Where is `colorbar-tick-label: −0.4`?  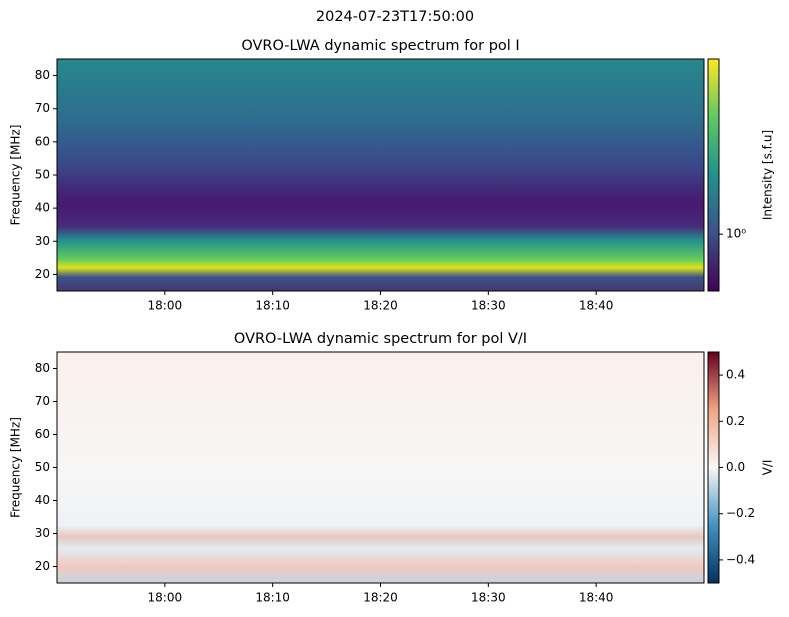
colorbar-tick-label: −0.4 is located at coordinates (740, 559).